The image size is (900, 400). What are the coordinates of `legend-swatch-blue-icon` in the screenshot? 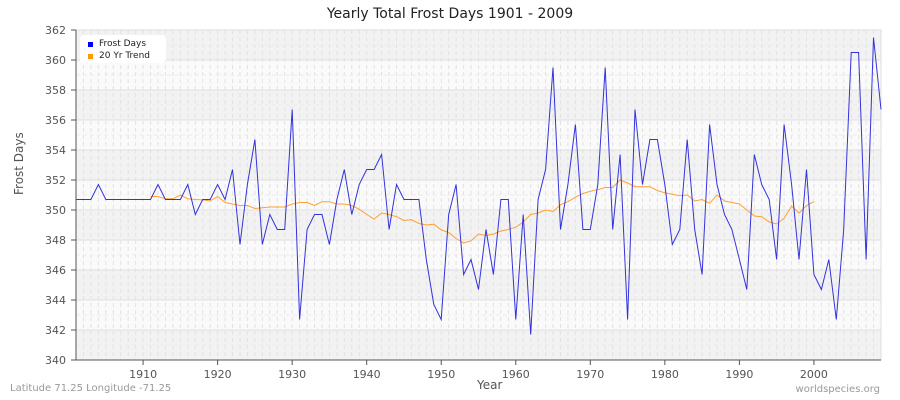 It's located at (90, 44).